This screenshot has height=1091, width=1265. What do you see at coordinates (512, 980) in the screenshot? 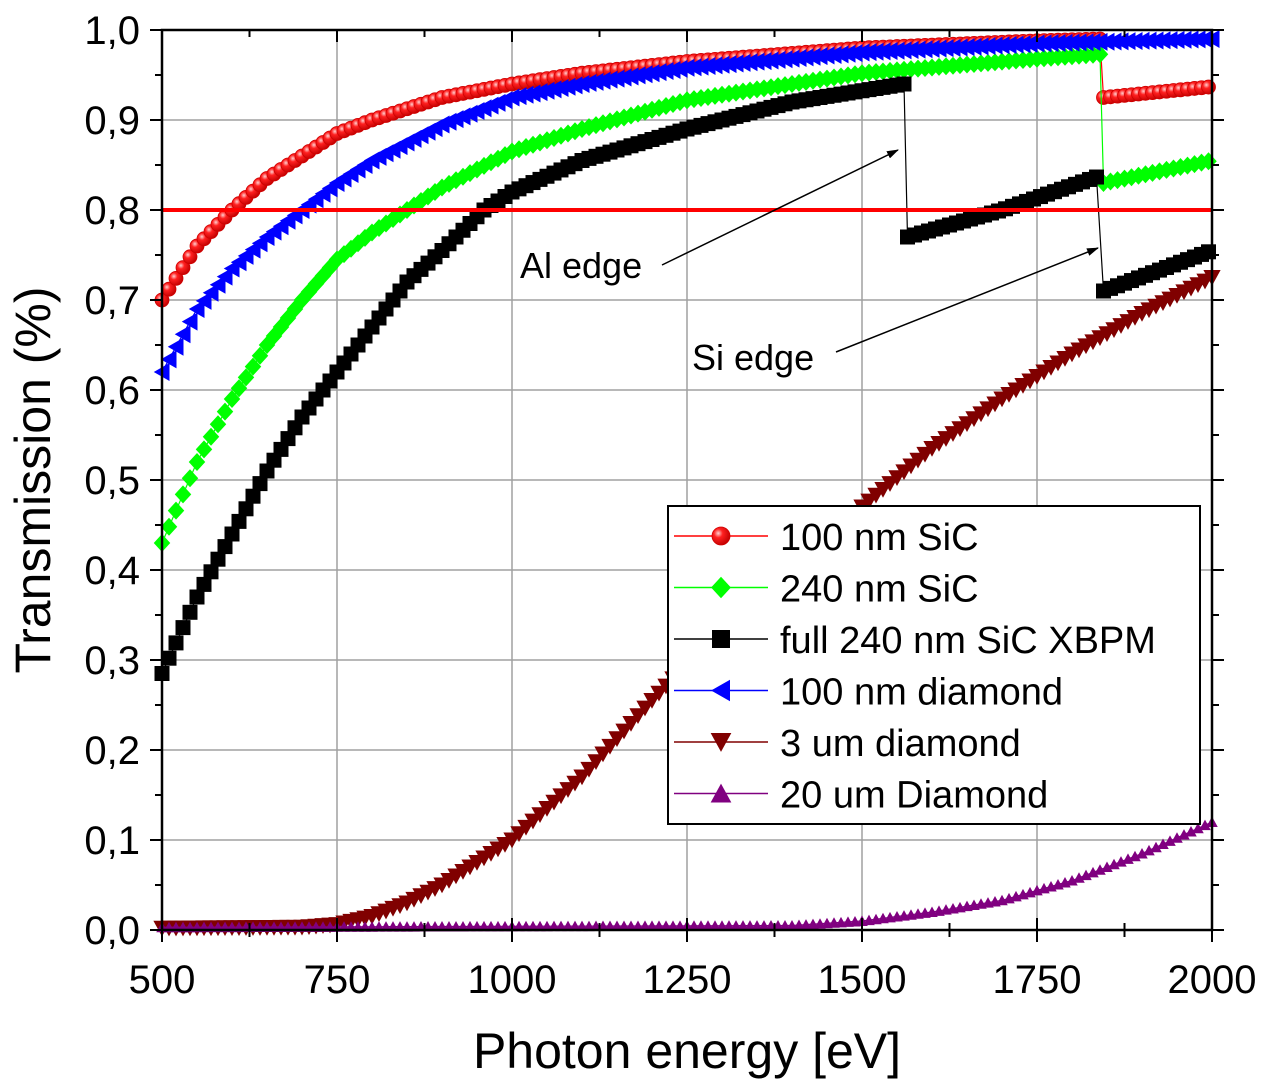
I see `x-tick-label: 1000` at bounding box center [512, 980].